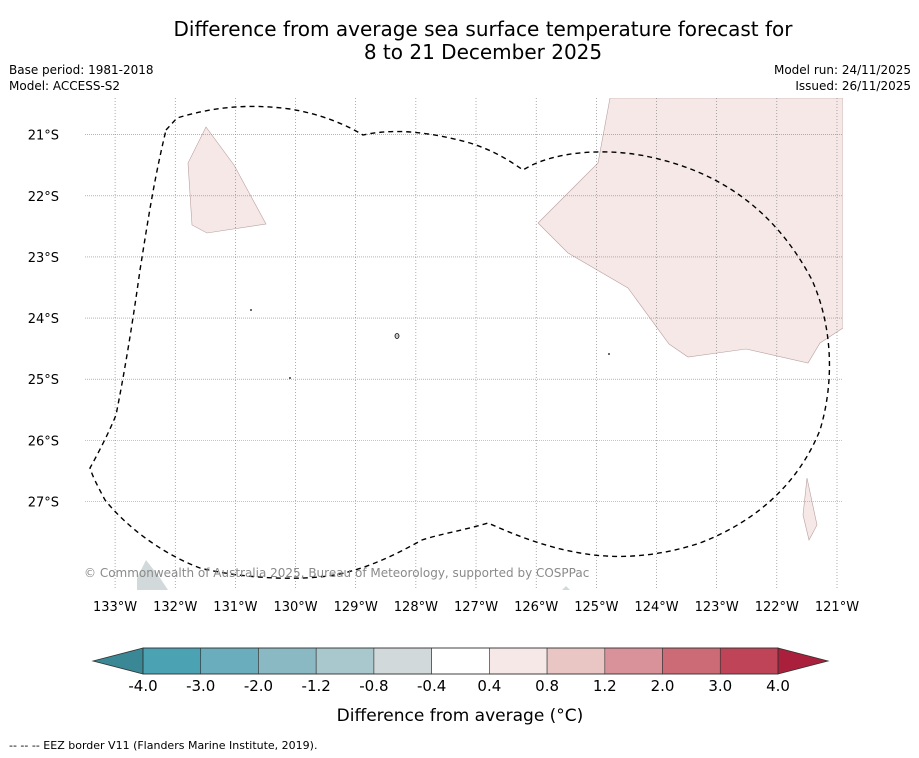 This screenshot has width=919, height=758. I want to click on longitude-label: 126°W, so click(536, 607).